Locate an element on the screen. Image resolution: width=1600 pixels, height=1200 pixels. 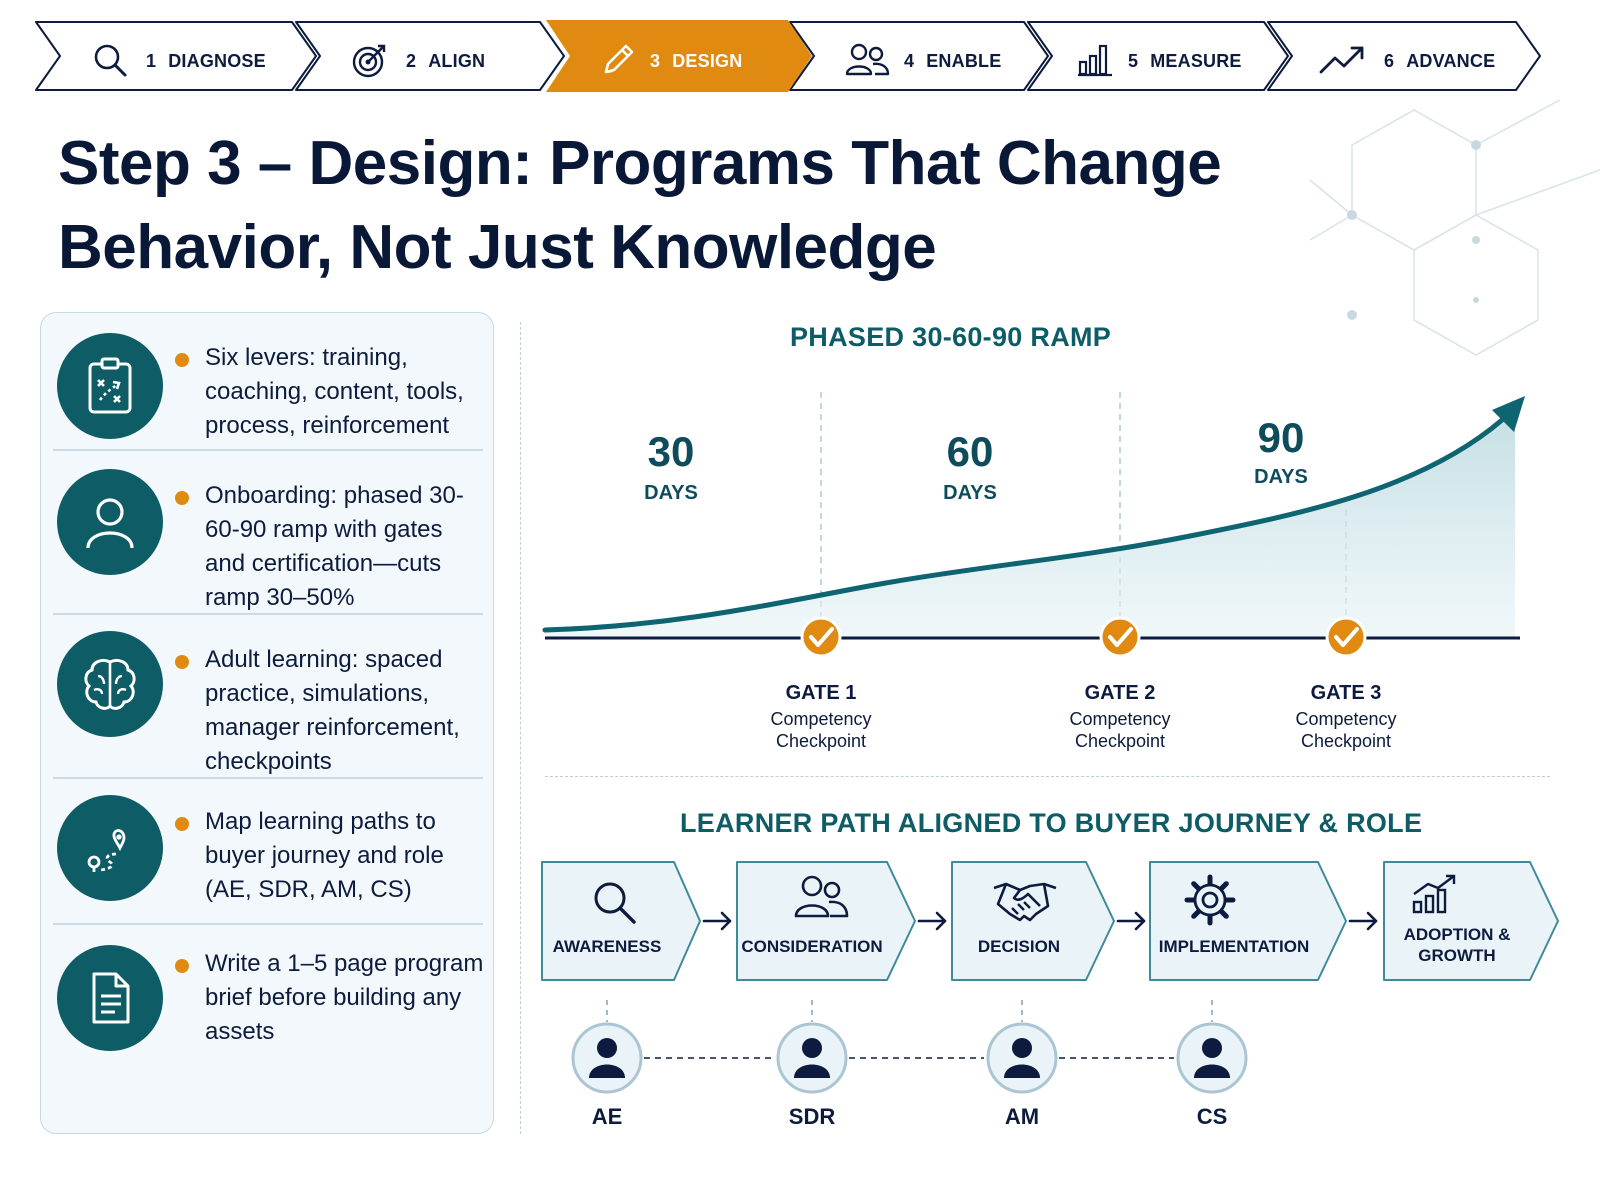
step-6-name: ADVANCE is located at coordinates (1451, 61).